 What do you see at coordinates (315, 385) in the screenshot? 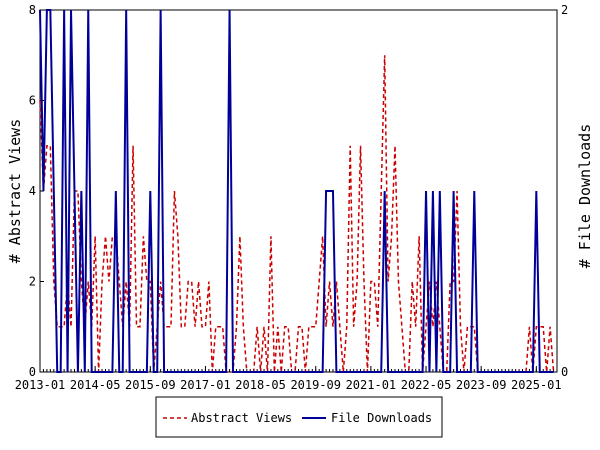
I see `x-tick-label: 2019-09` at bounding box center [315, 385].